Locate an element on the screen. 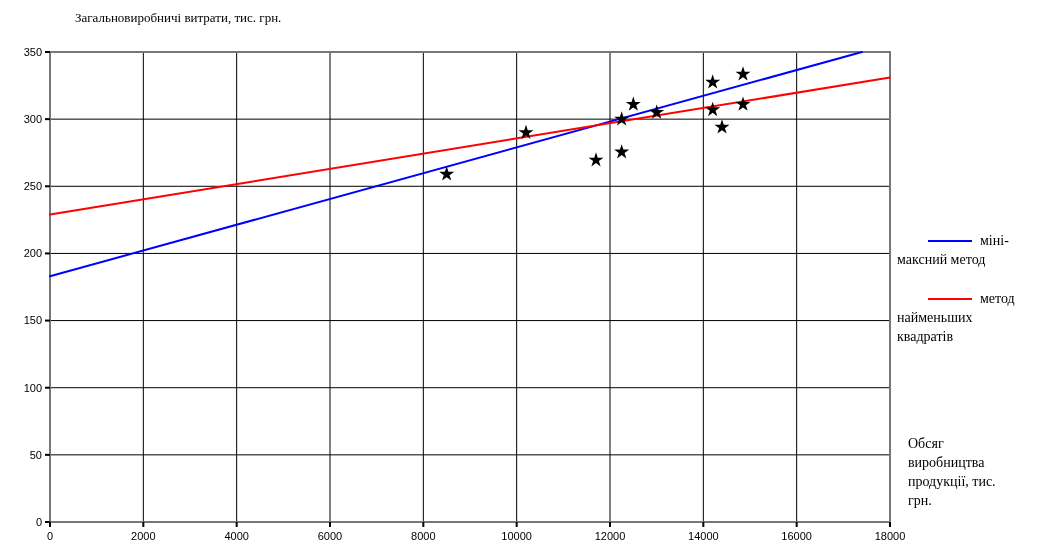  x-tick-label: 2000 is located at coordinates (143, 536).